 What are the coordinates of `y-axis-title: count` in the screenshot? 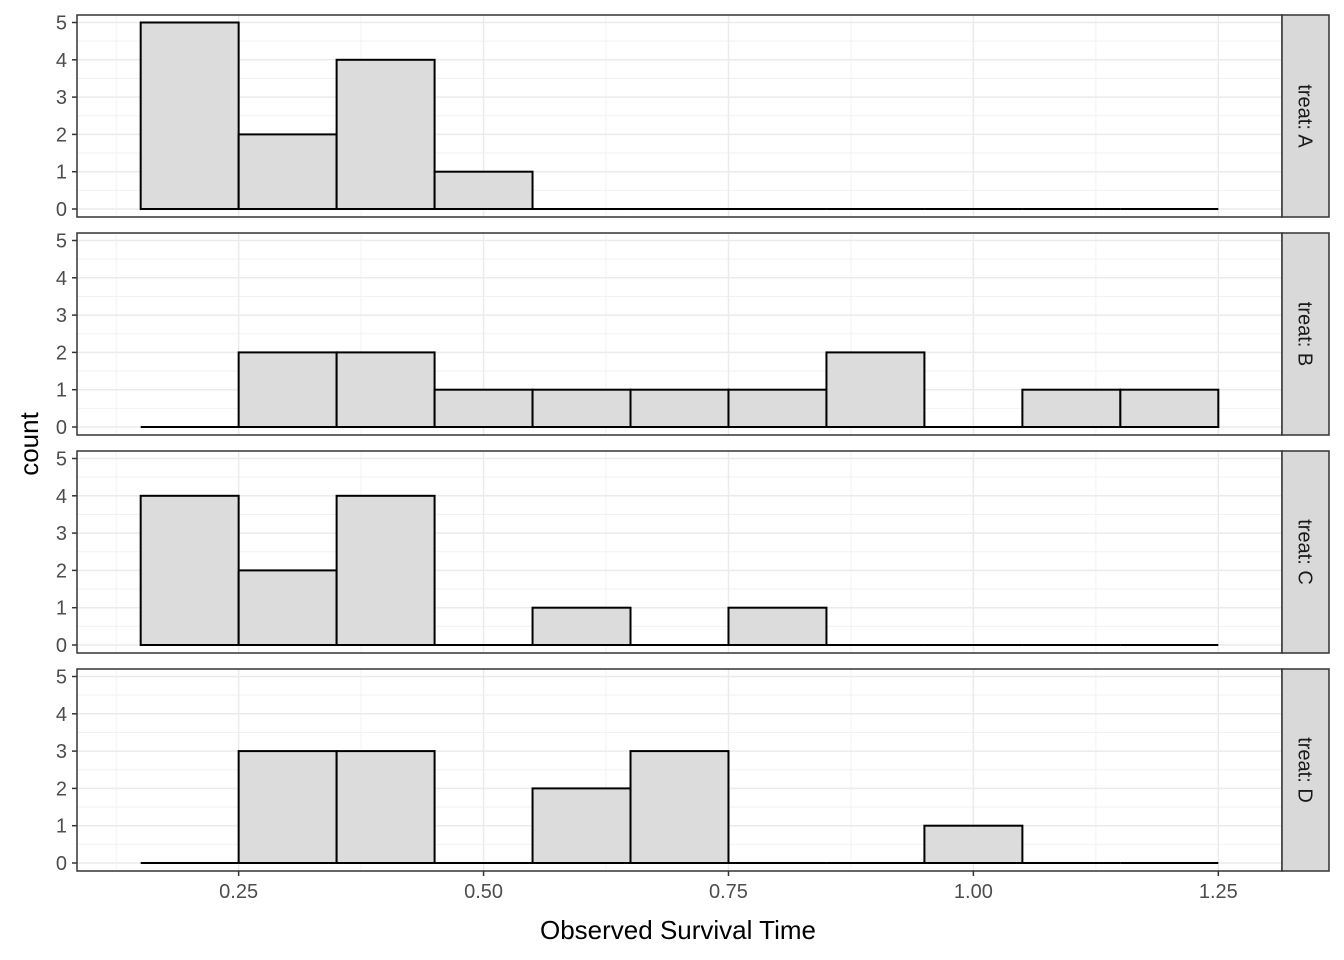 It's located at (29, 443).